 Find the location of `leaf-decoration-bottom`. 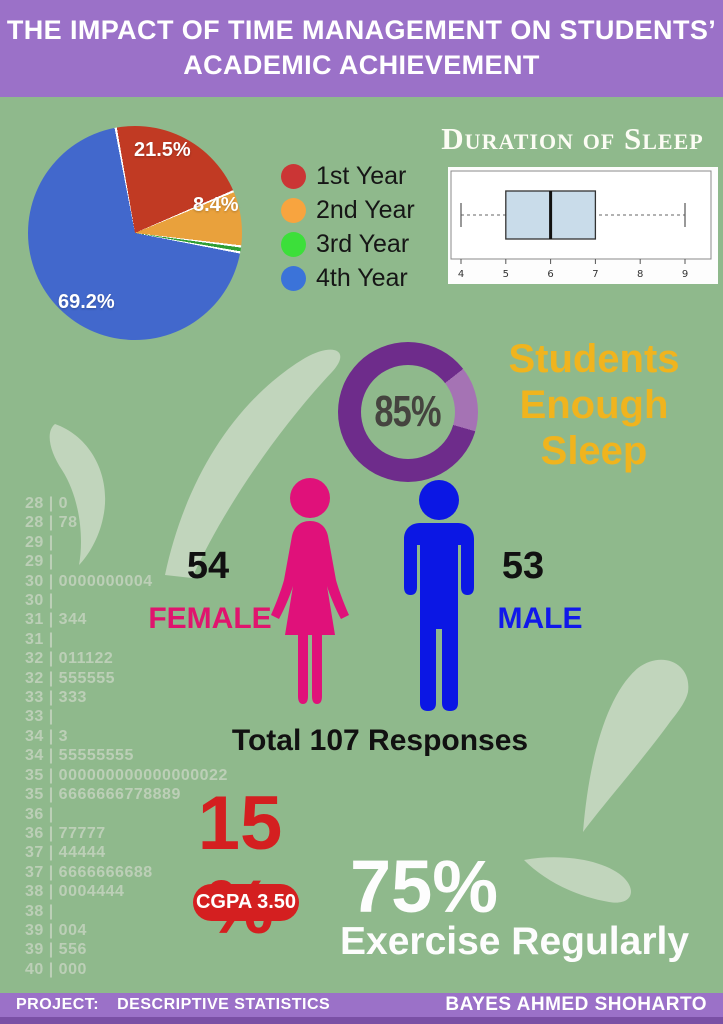

leaf-decoration-bottom is located at coordinates (577, 880).